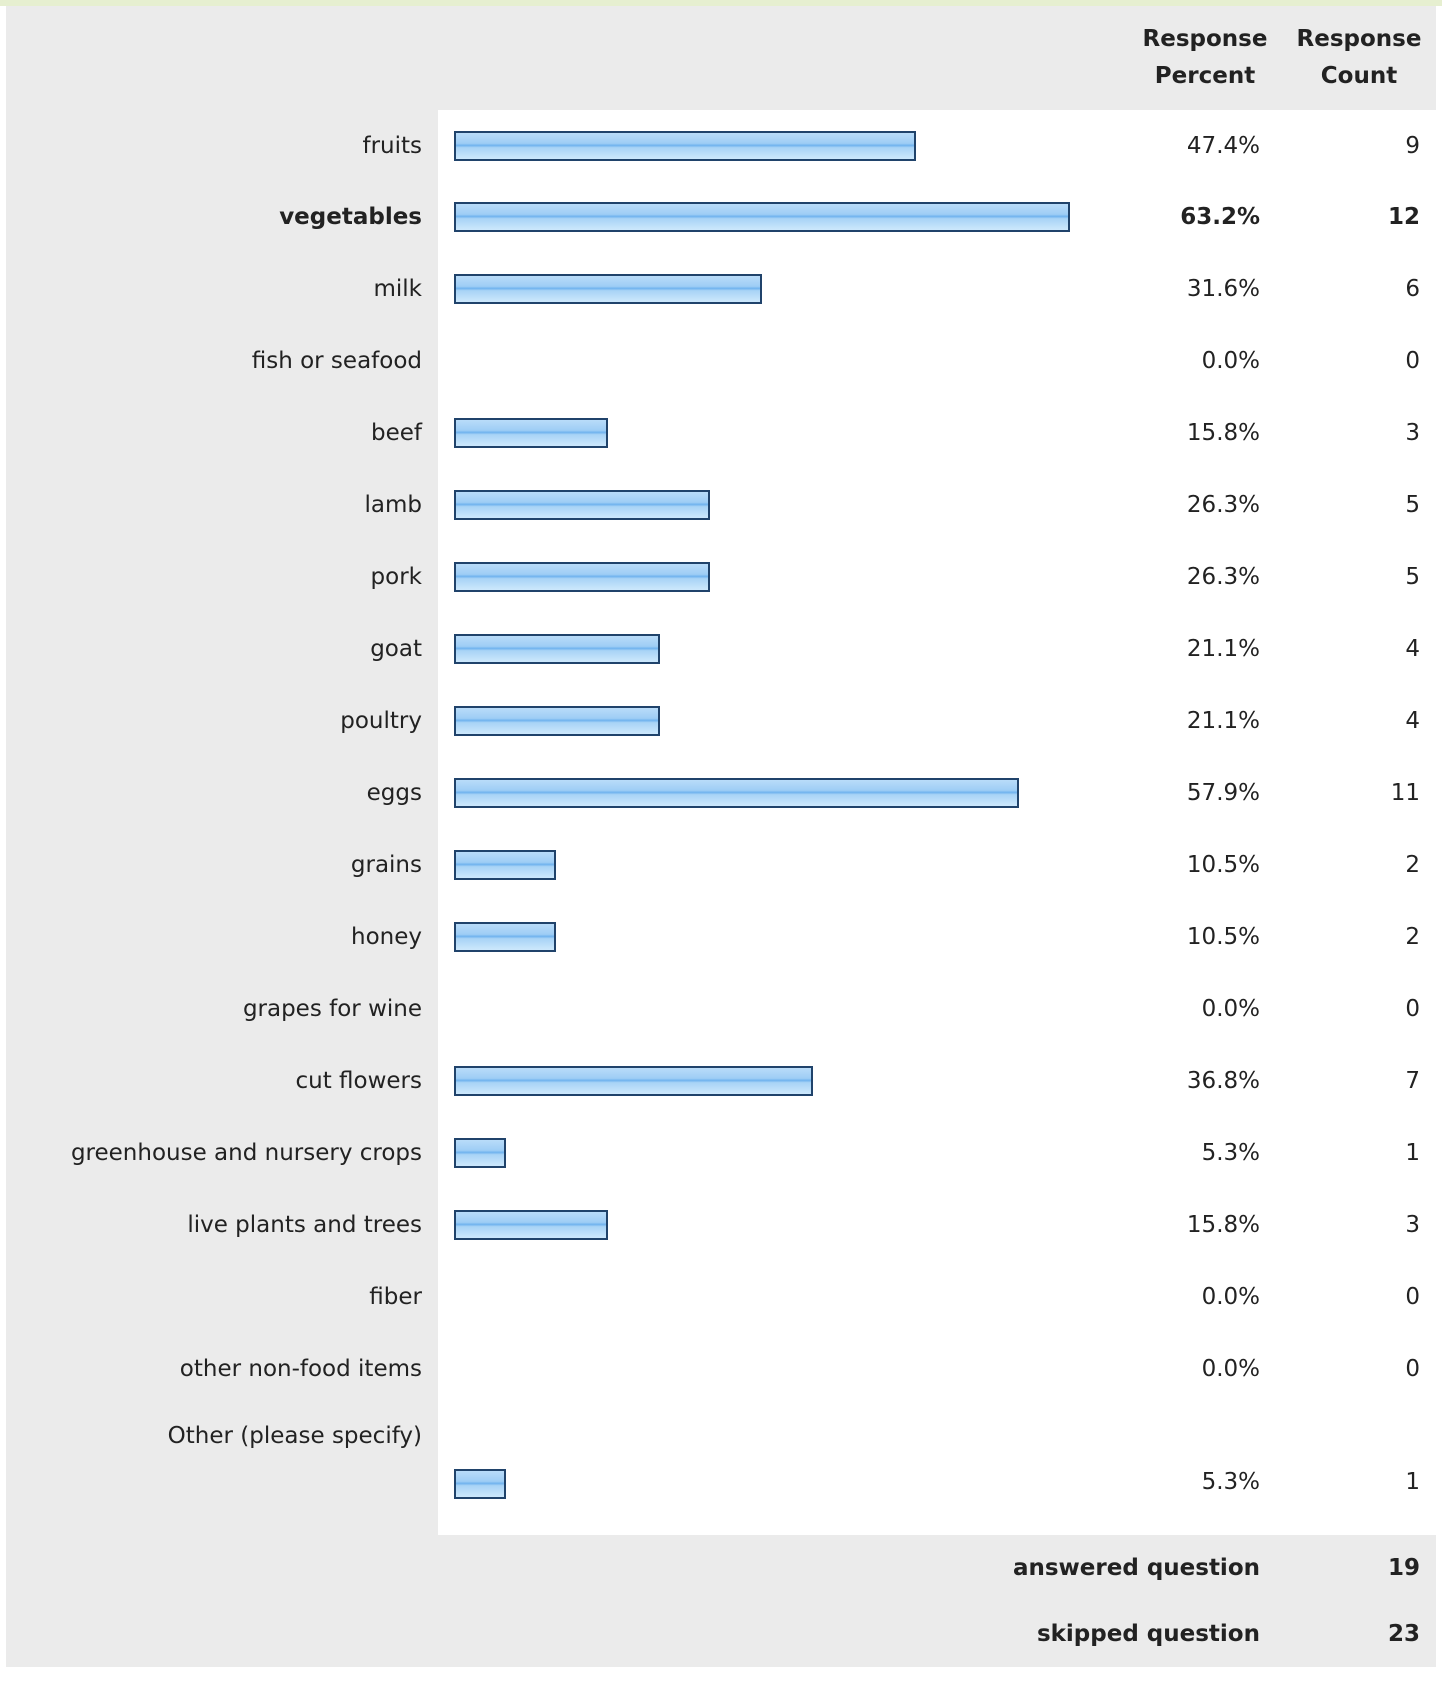 Image resolution: width=1442 pixels, height=1707 pixels. What do you see at coordinates (1359, 217) in the screenshot?
I see `response-count-value: 12` at bounding box center [1359, 217].